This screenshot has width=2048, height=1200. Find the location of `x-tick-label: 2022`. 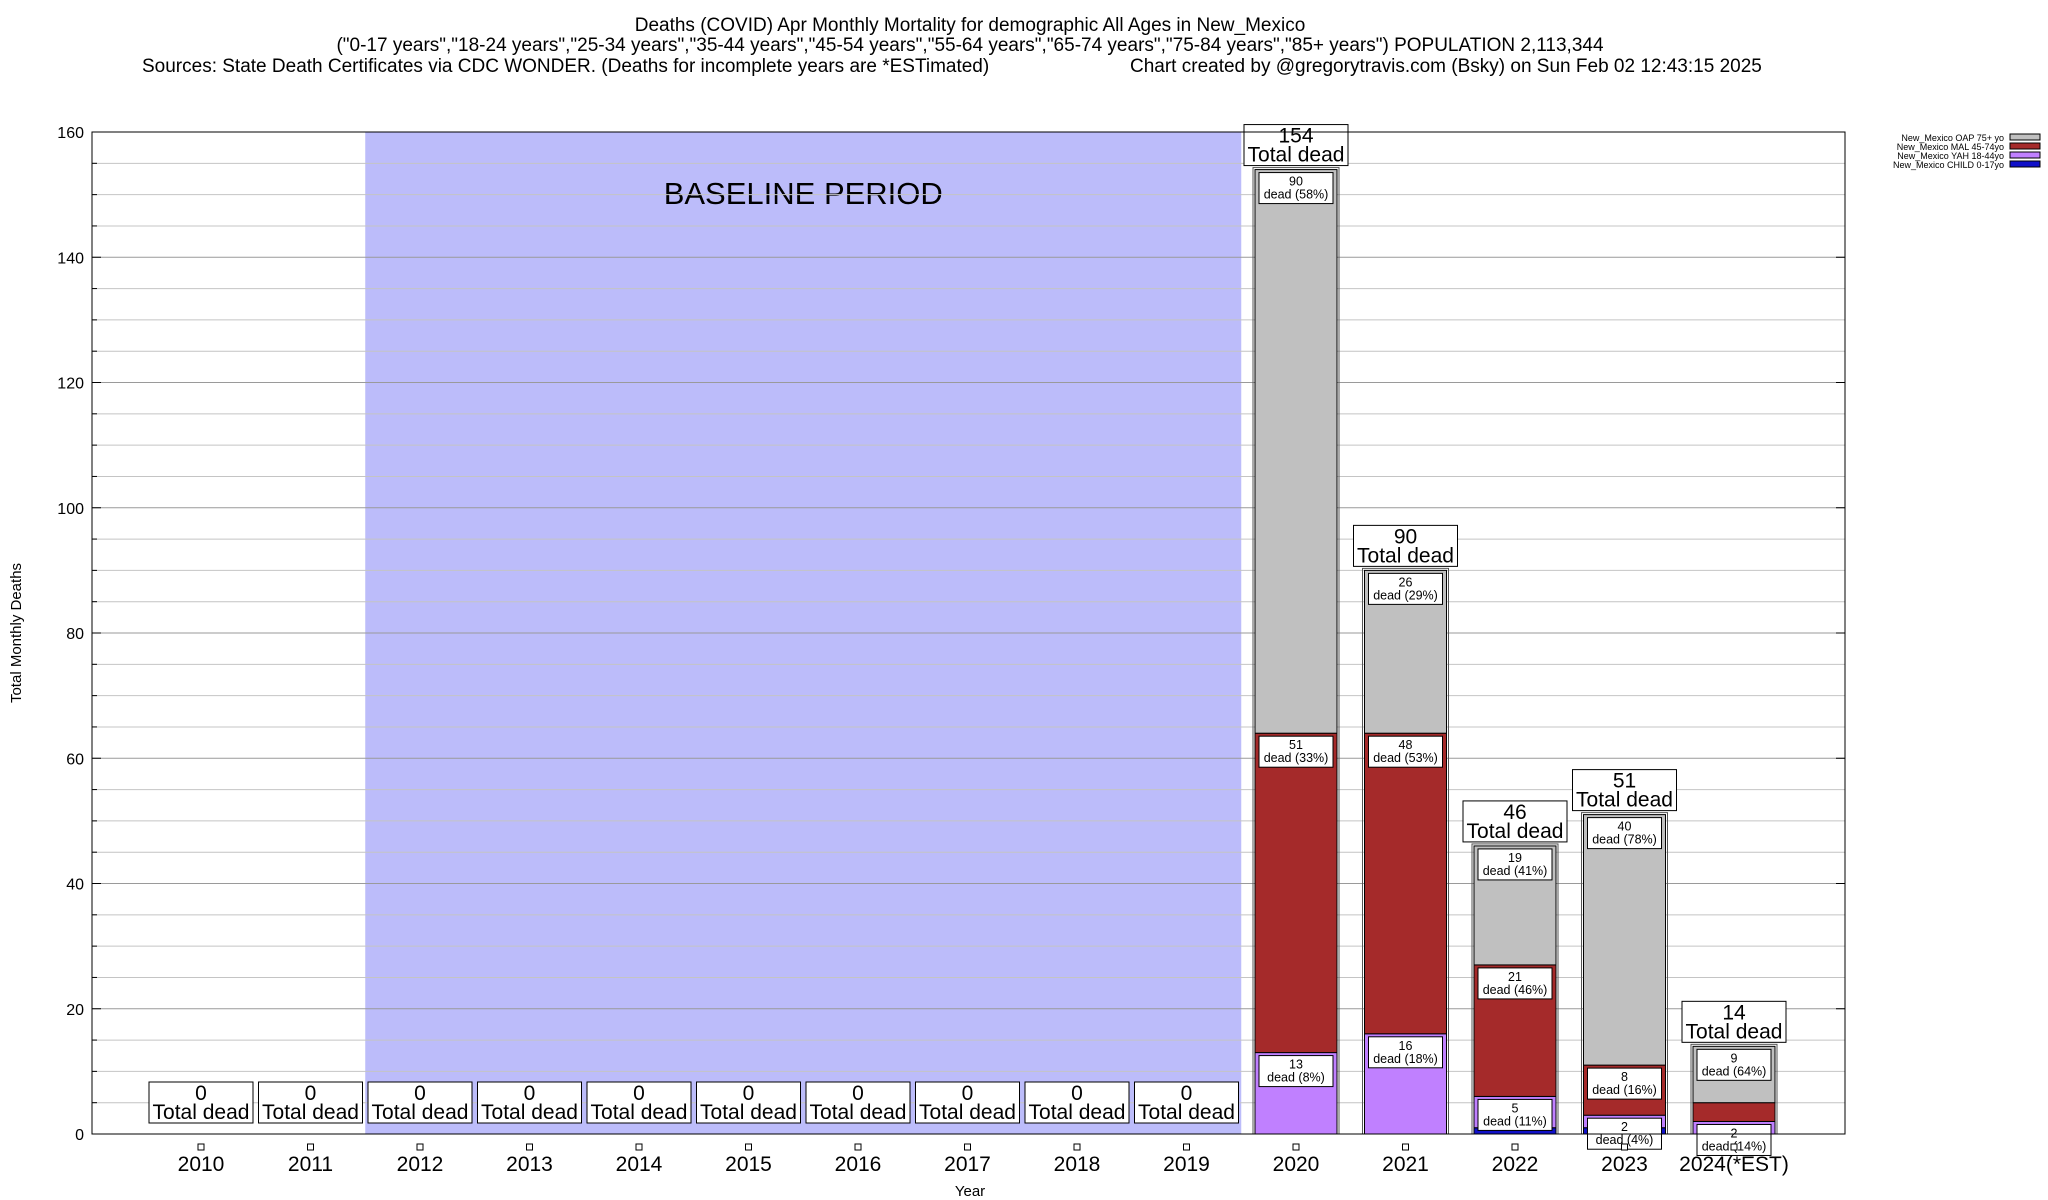

x-tick-label: 2022 is located at coordinates (1515, 1164).